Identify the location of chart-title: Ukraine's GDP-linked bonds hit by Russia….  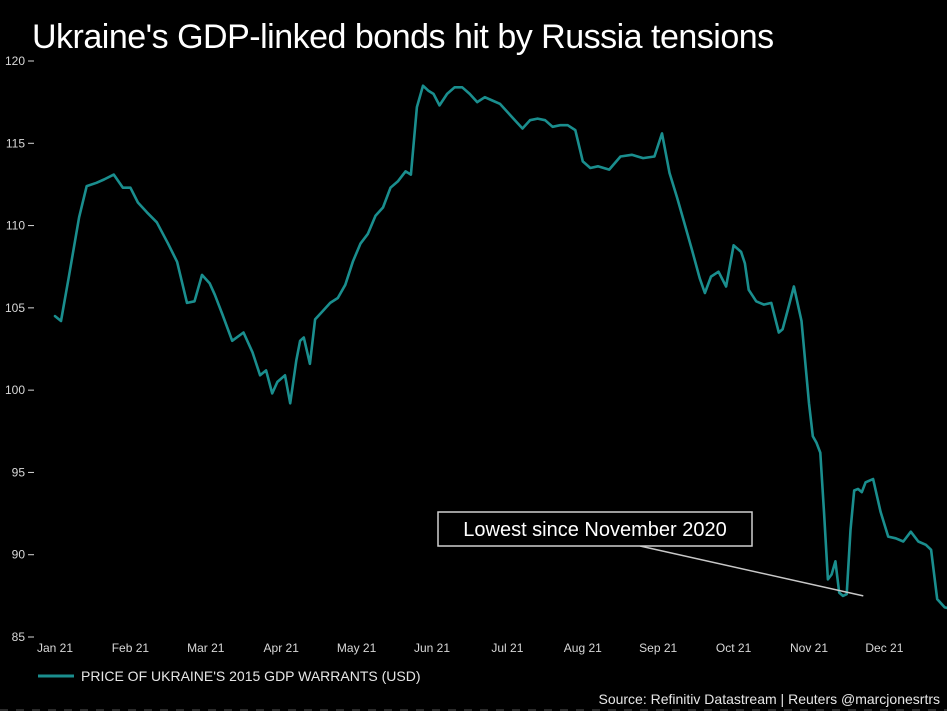
(403, 37).